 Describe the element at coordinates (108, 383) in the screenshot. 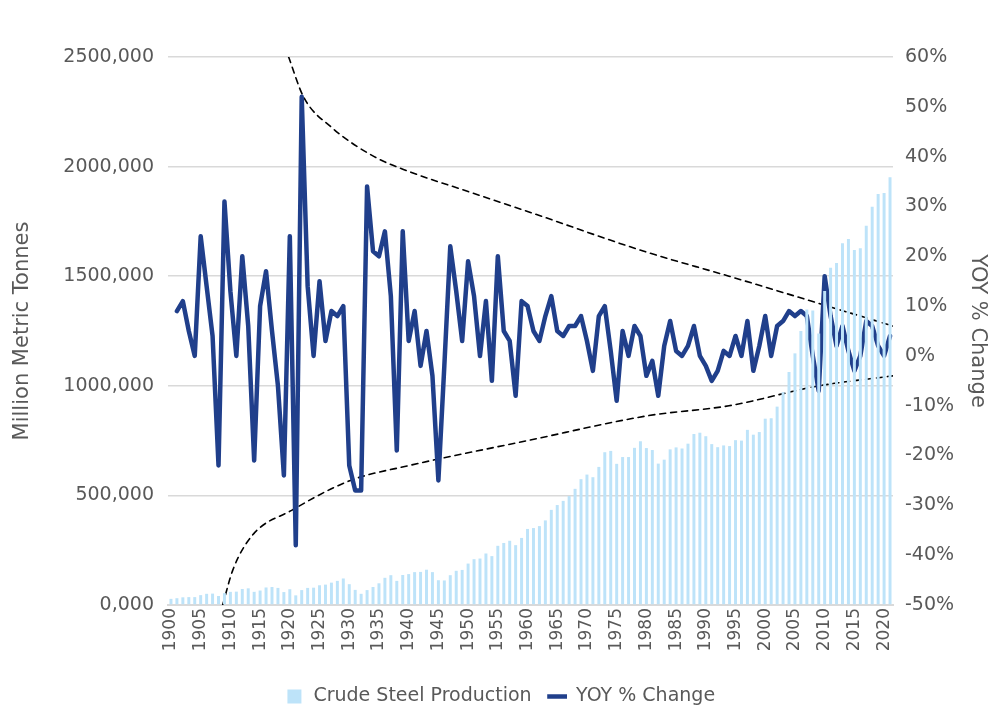

I see `y-tick-label: 1000,000` at that location.